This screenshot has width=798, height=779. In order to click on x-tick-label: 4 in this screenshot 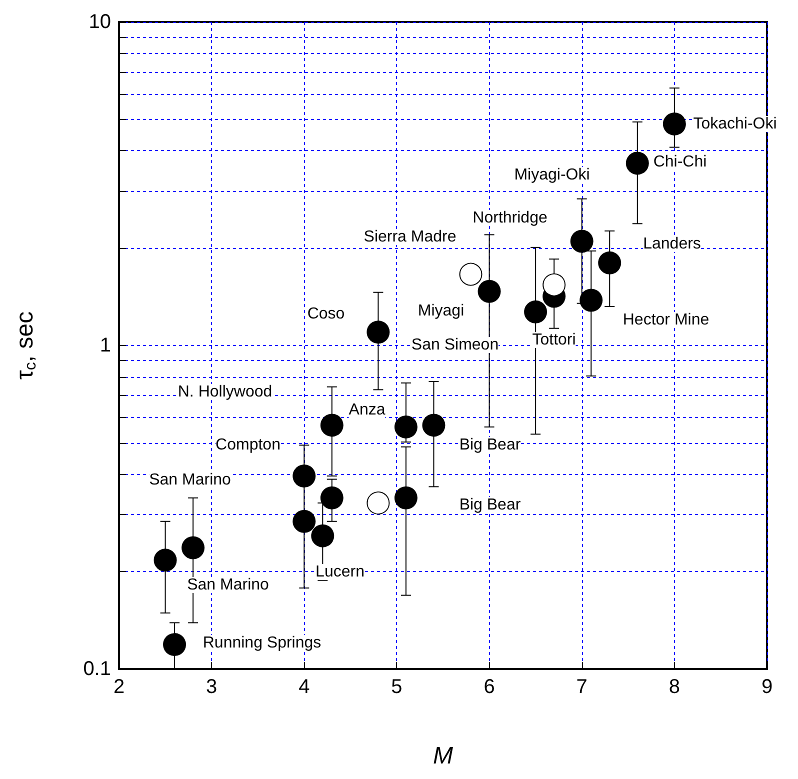, I will do `click(304, 687)`.